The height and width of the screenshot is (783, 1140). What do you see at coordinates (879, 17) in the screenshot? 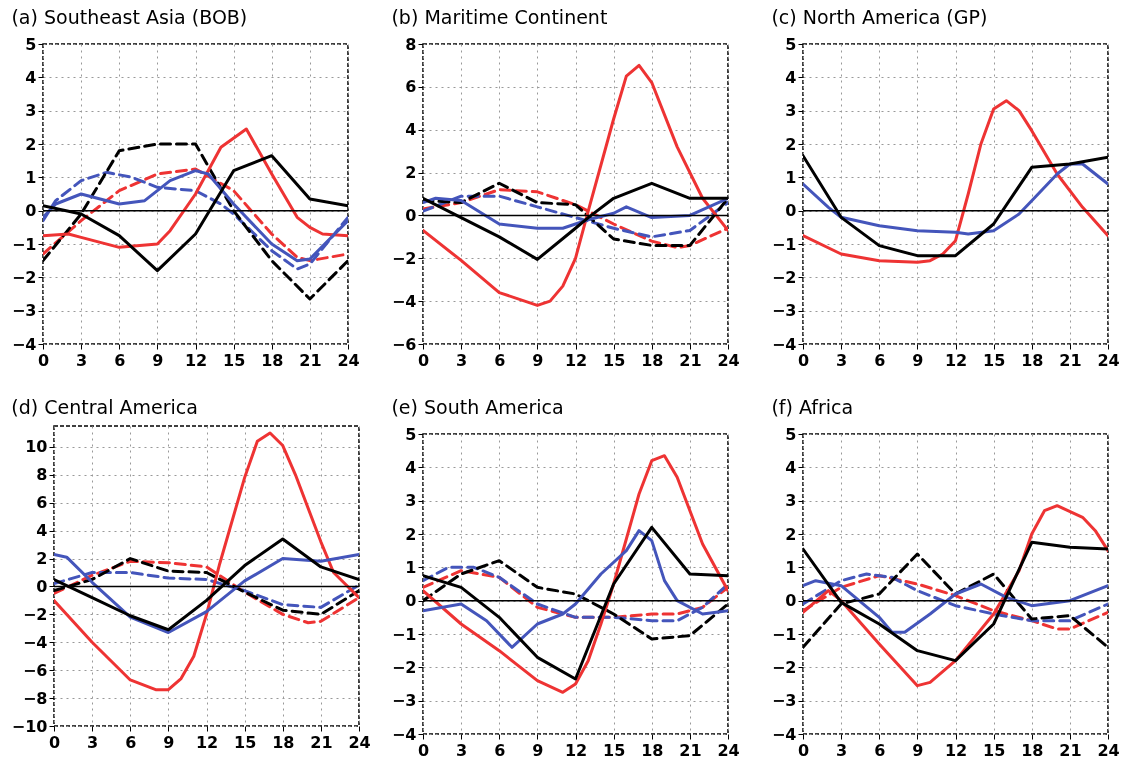
I see `chart-title: (c) North America (GP)` at bounding box center [879, 17].